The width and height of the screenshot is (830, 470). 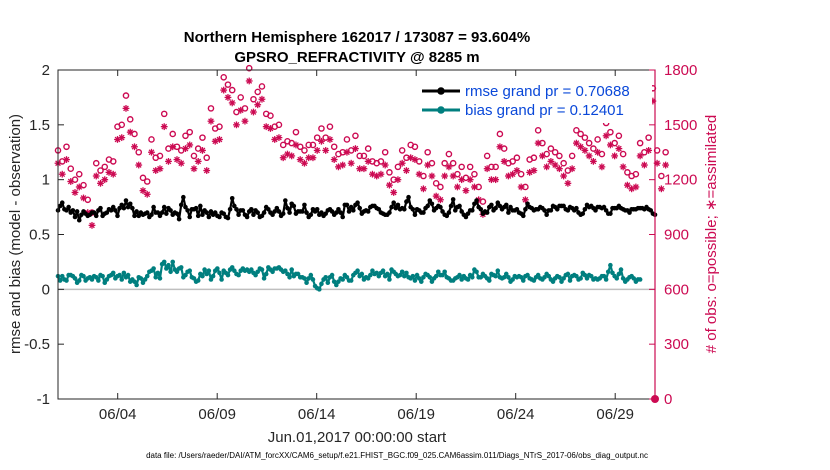 I want to click on y-tick-label: -1, so click(x=43, y=399).